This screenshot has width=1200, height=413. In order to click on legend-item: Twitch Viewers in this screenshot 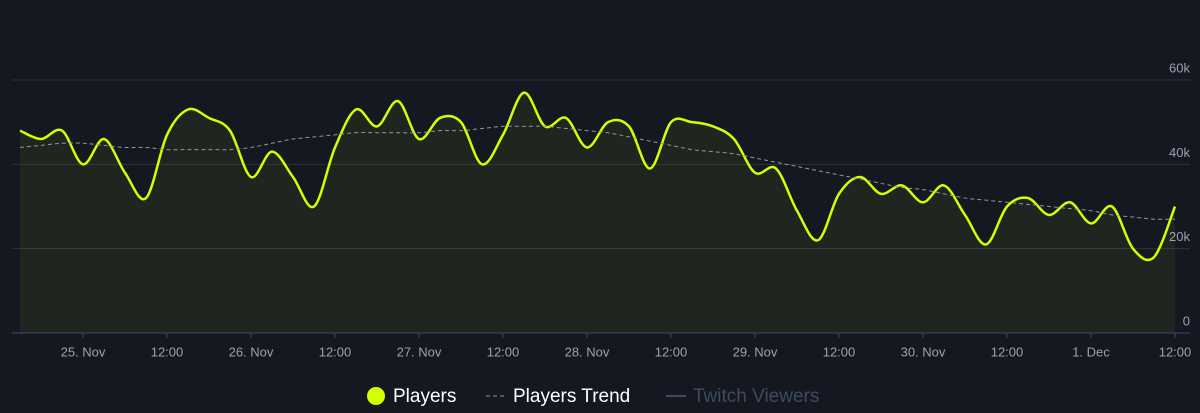, I will do `click(742, 396)`.